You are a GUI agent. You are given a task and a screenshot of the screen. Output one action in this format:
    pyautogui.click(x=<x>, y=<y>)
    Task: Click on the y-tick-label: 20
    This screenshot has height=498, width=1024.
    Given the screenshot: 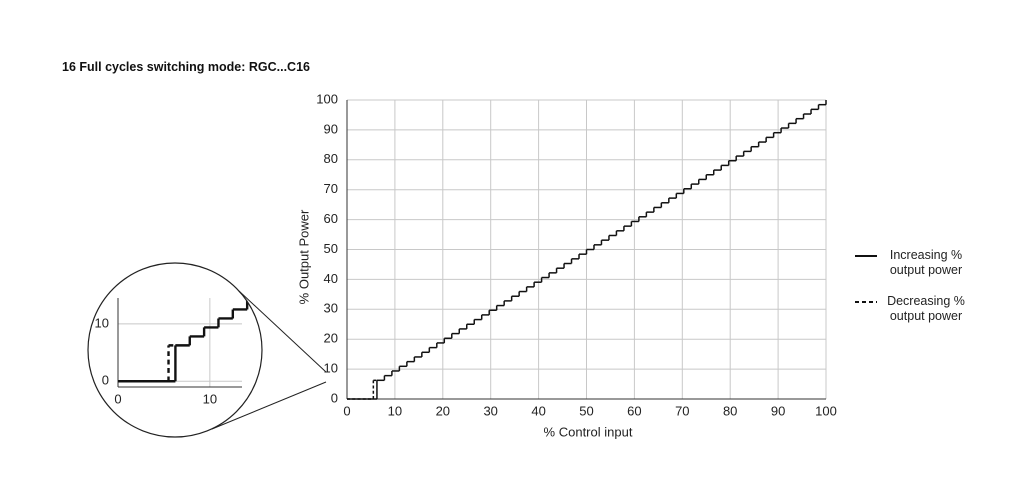 What is the action you would take?
    pyautogui.click(x=331, y=338)
    